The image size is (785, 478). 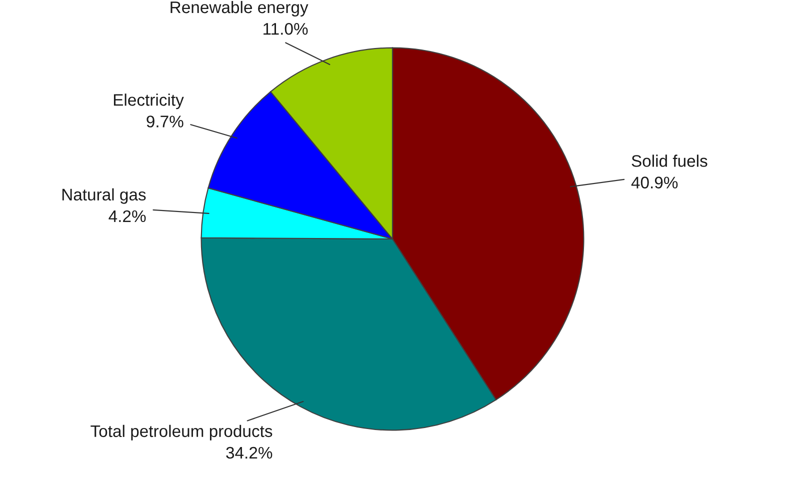 What do you see at coordinates (149, 102) in the screenshot?
I see `slice-label: Electricity` at bounding box center [149, 102].